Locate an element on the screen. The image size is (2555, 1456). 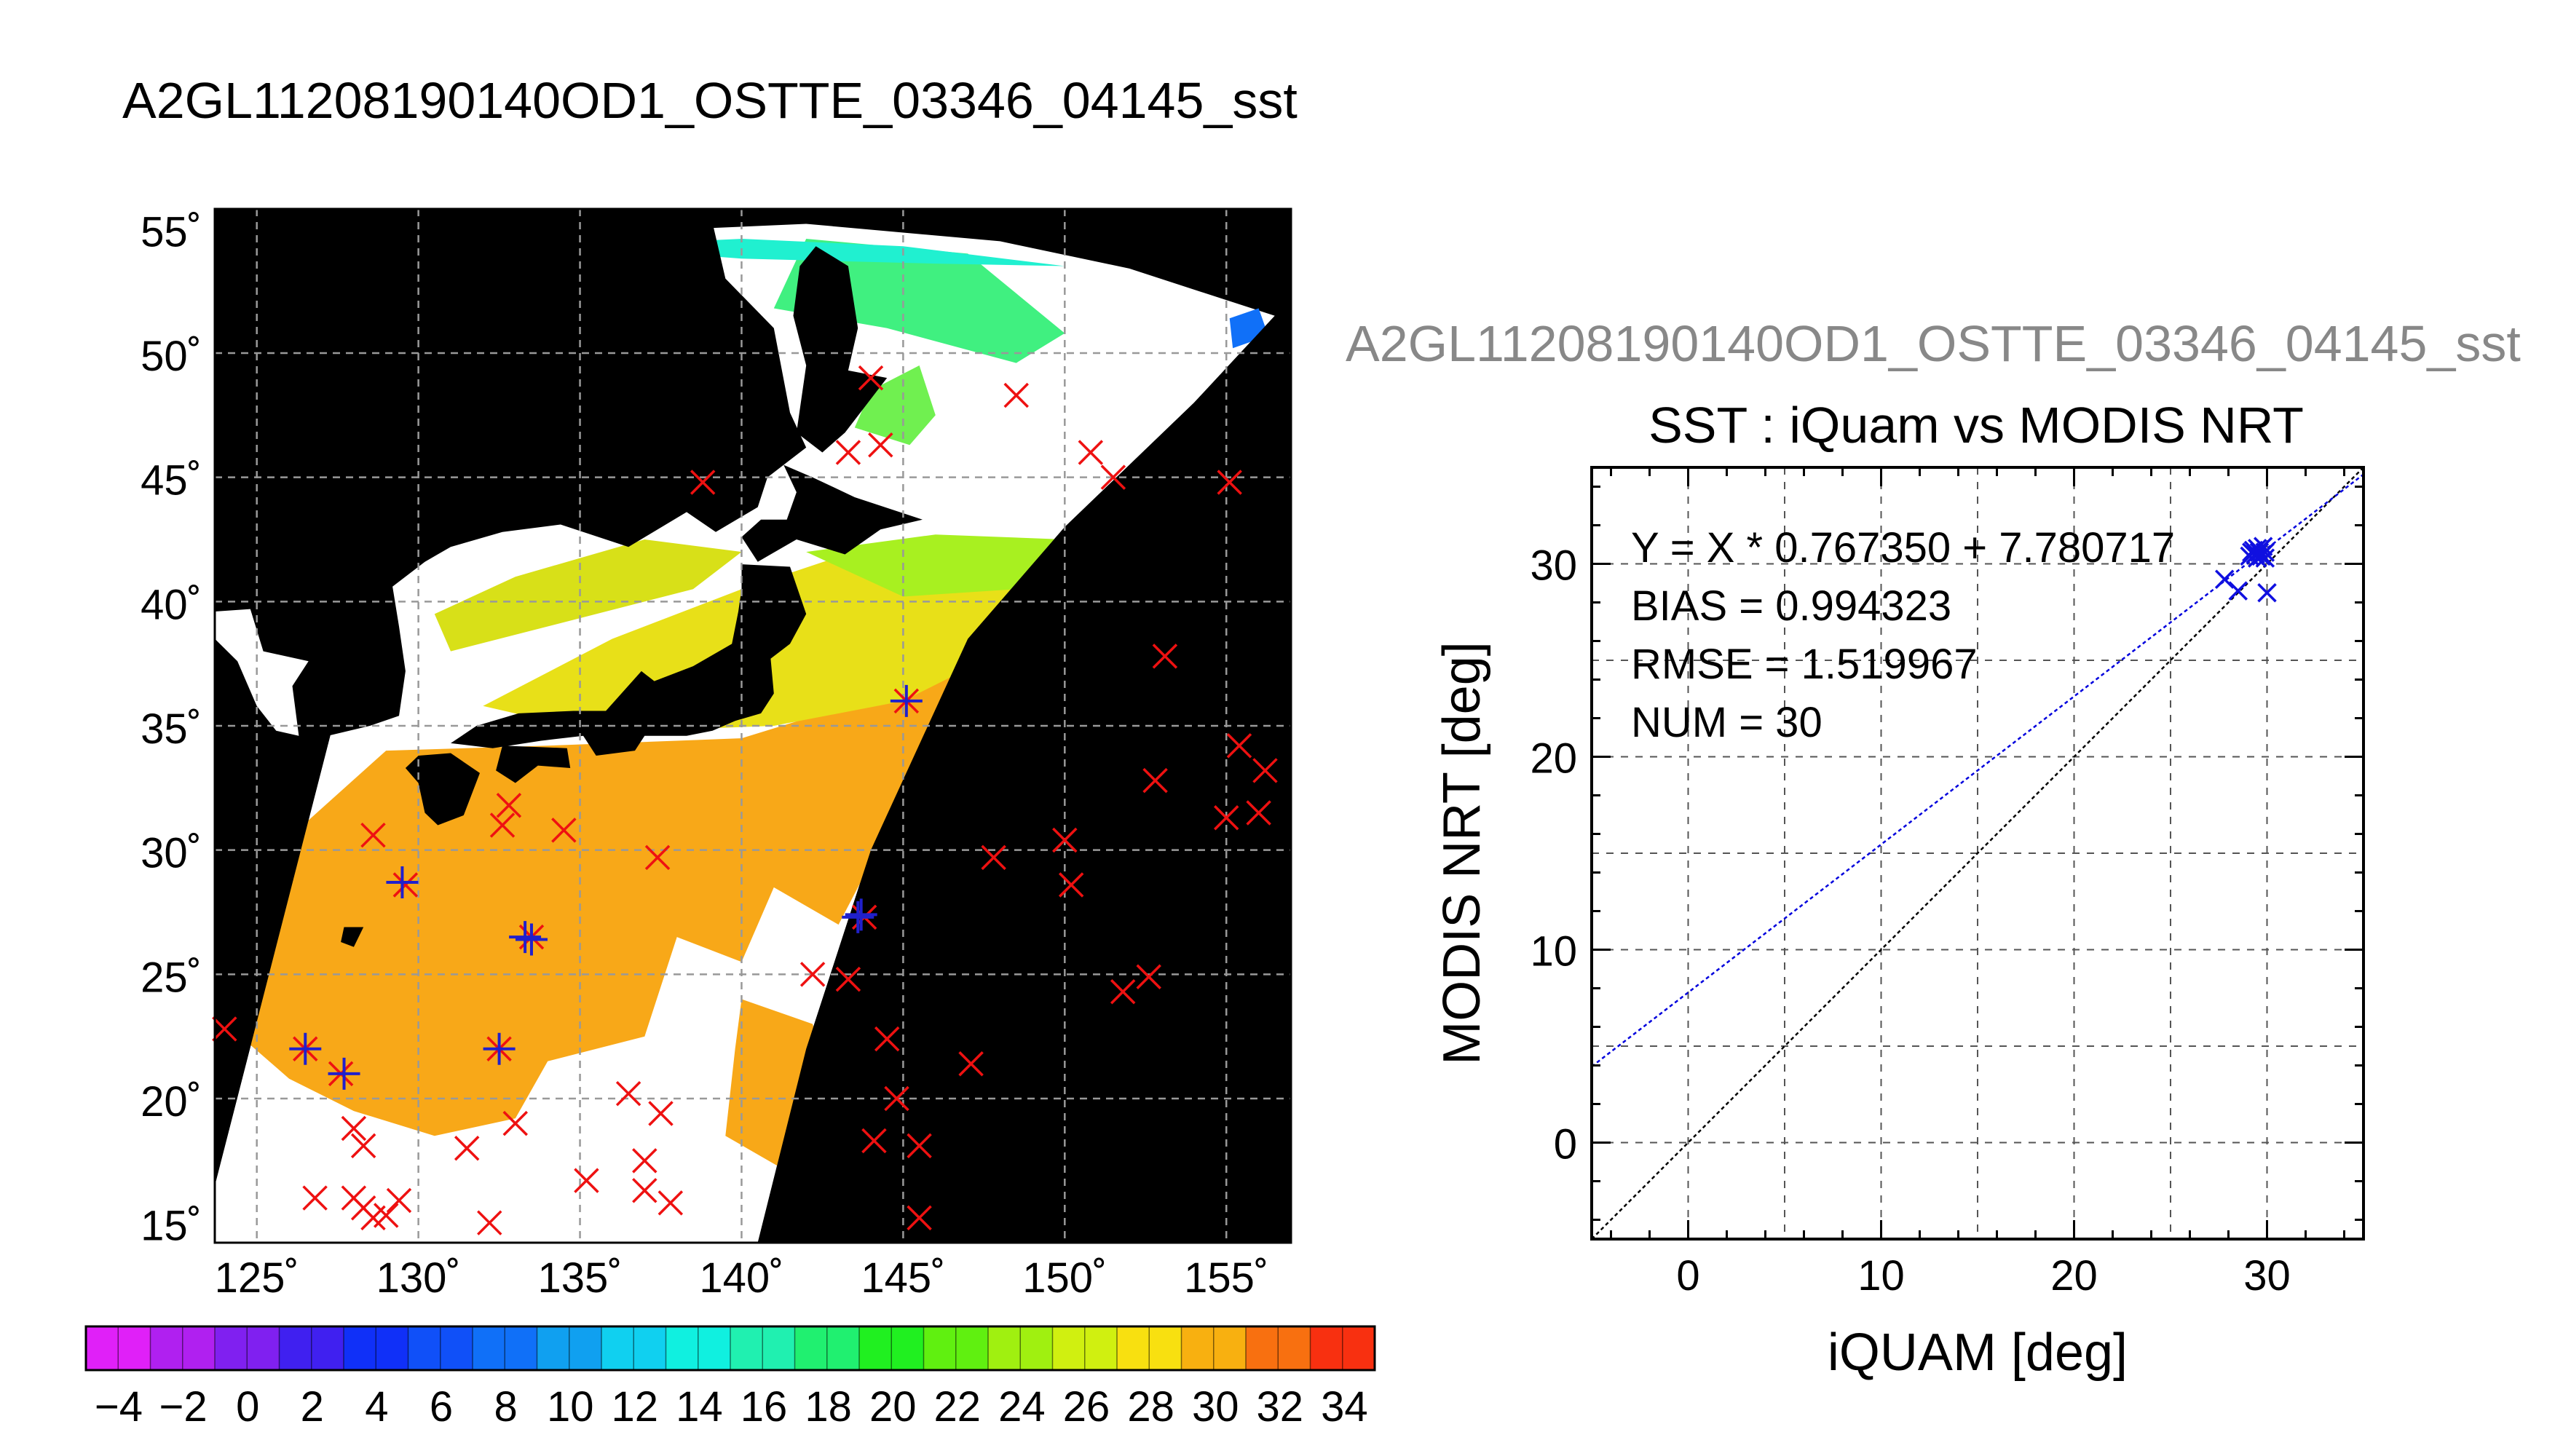
y-tick-label: 10 is located at coordinates (1553, 952).